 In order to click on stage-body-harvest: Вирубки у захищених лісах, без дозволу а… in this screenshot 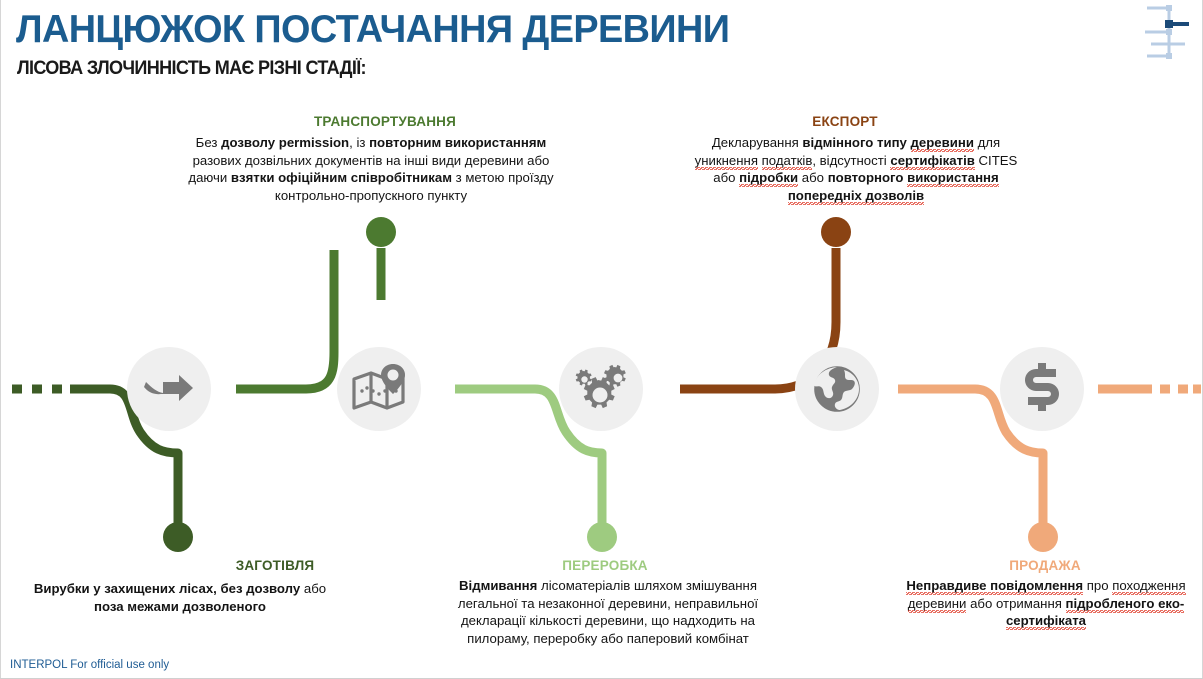, I will do `click(180, 597)`.